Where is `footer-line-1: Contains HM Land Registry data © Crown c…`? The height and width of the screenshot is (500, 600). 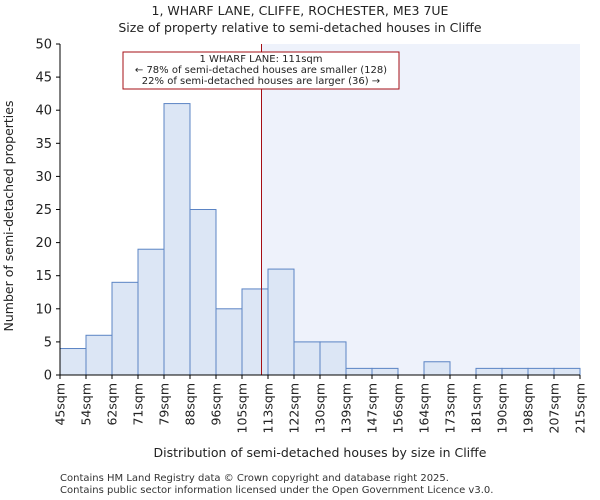 footer-line-1: Contains HM Land Registry data © Crown c… is located at coordinates (254, 478).